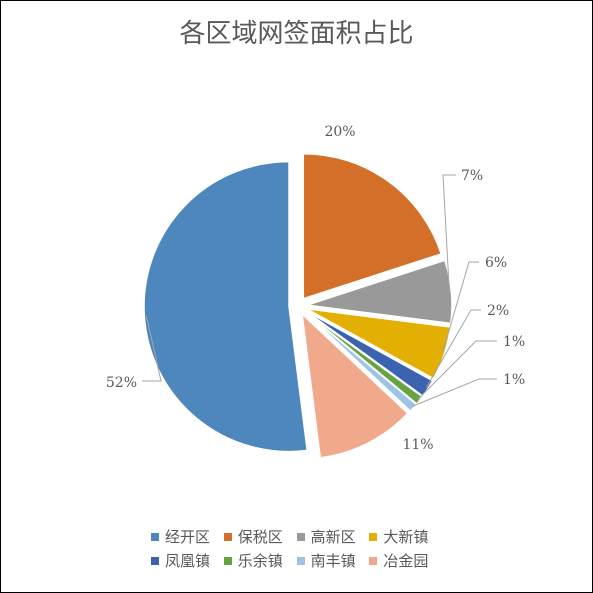  I want to click on data-label: 20%, so click(339, 132).